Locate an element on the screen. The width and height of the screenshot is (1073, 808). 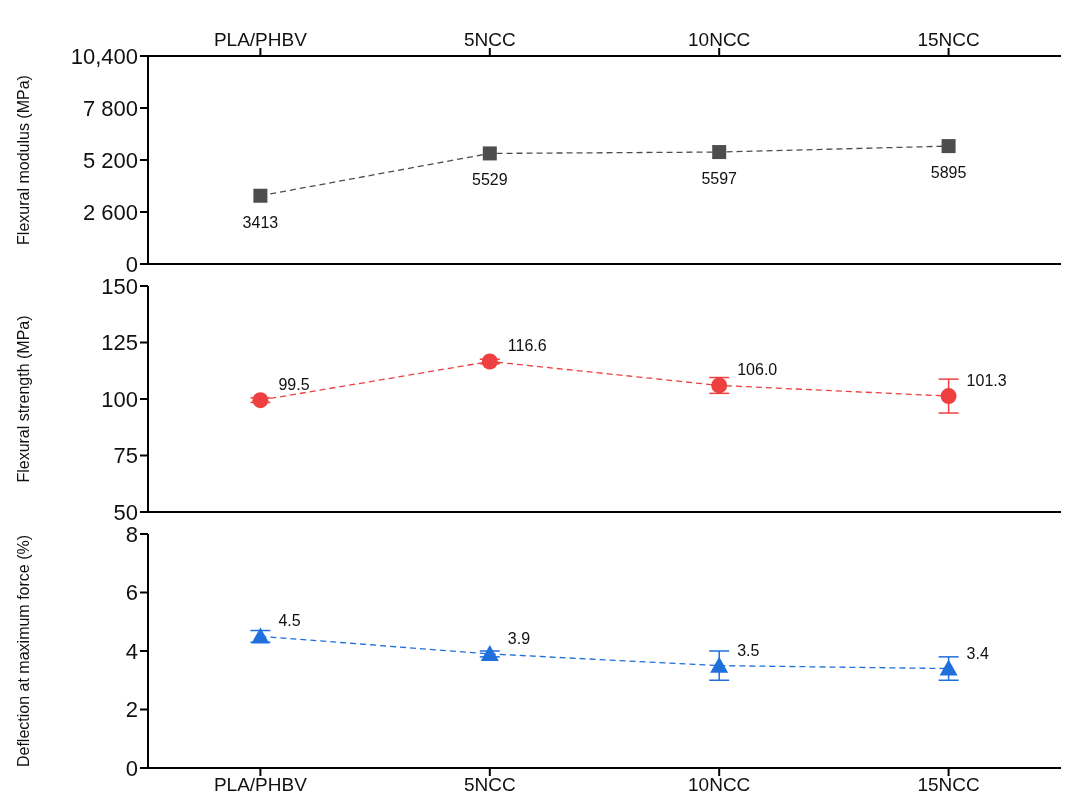
data-label: 5597 is located at coordinates (719, 179).